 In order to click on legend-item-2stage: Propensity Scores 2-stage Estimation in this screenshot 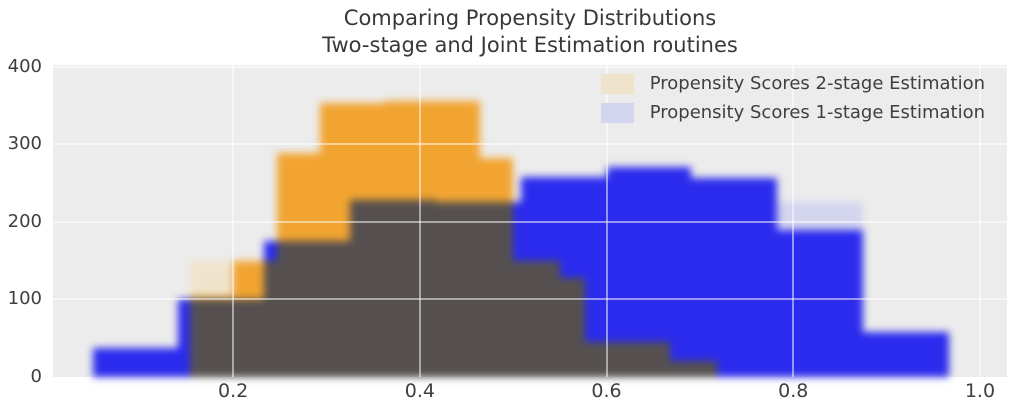, I will do `click(792, 83)`.